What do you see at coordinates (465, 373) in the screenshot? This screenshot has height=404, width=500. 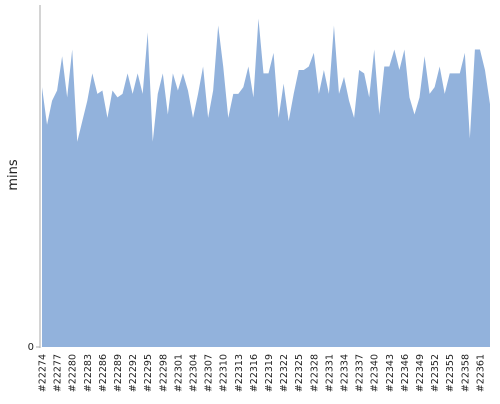 I see `x-tick-label: #22358` at bounding box center [465, 373].